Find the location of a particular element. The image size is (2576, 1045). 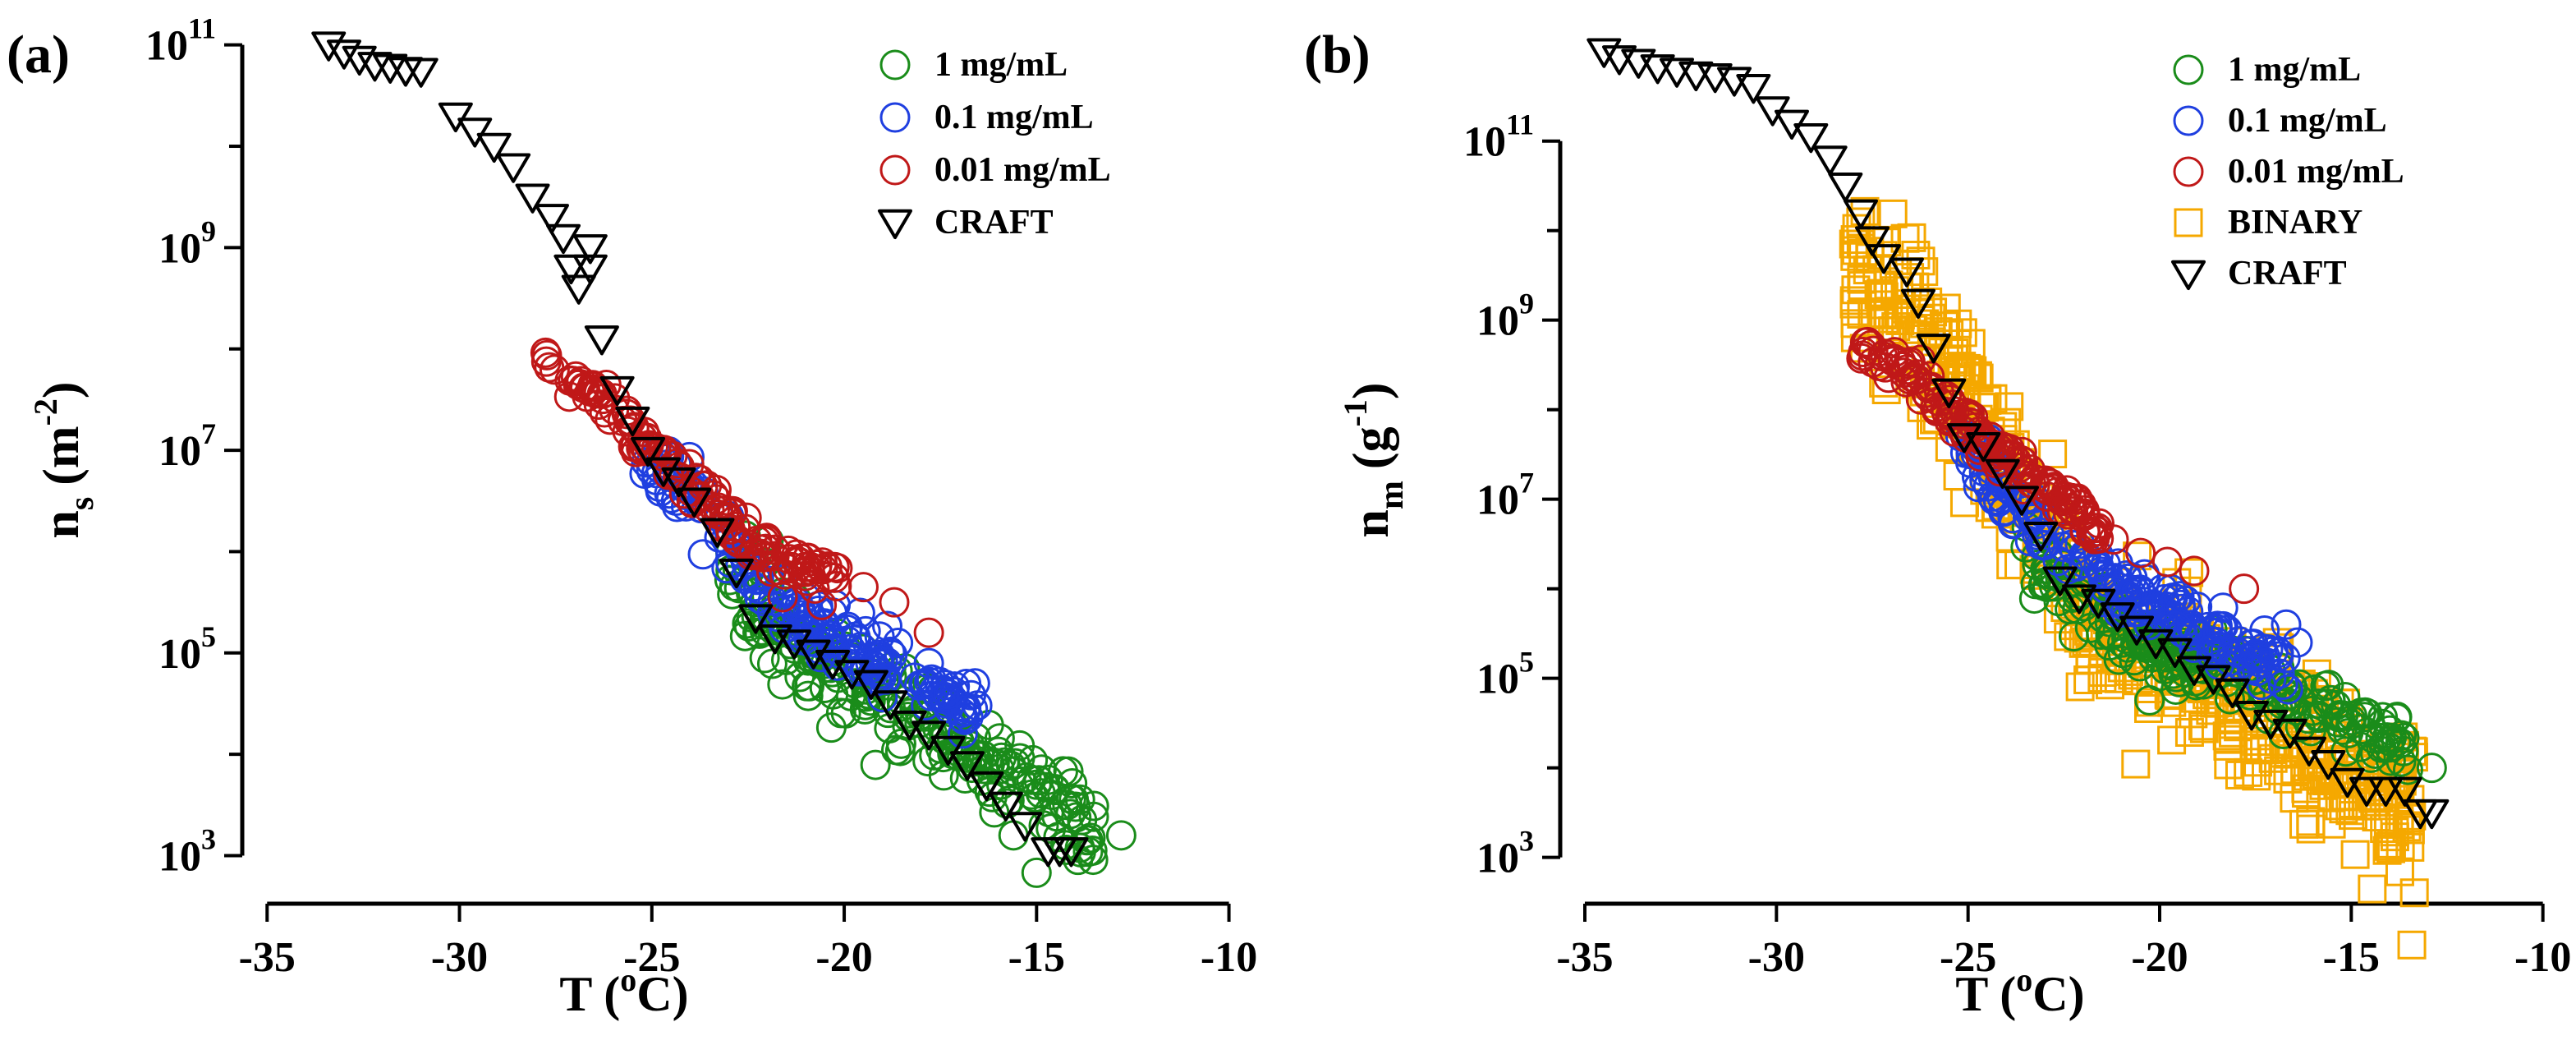

panel-b-label: (b) is located at coordinates (1337, 55).